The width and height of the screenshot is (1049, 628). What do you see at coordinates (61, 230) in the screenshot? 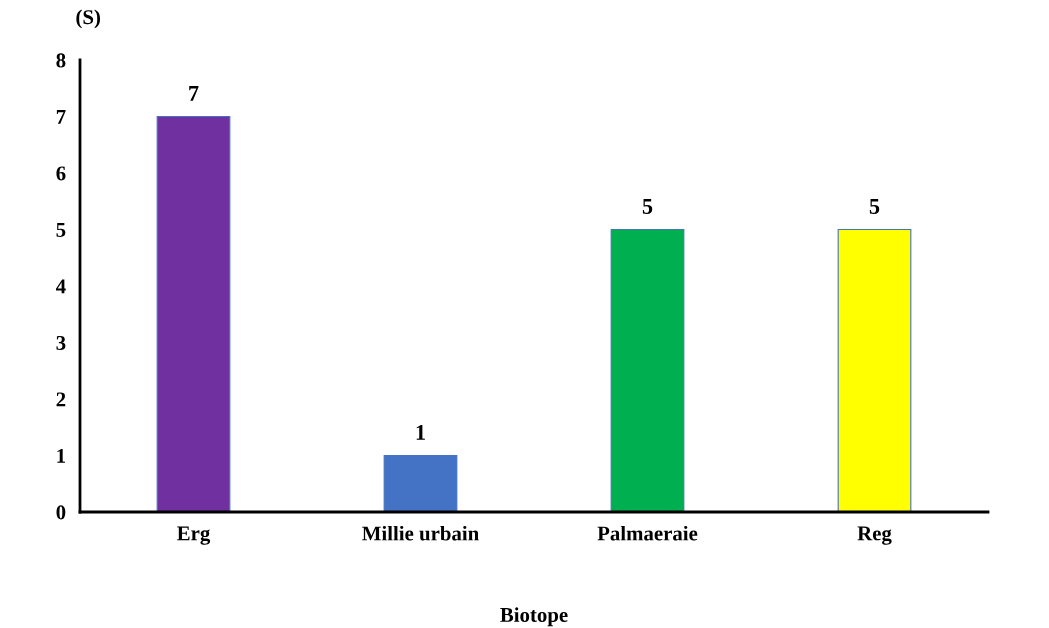
I see `y-tick-label: 5` at bounding box center [61, 230].